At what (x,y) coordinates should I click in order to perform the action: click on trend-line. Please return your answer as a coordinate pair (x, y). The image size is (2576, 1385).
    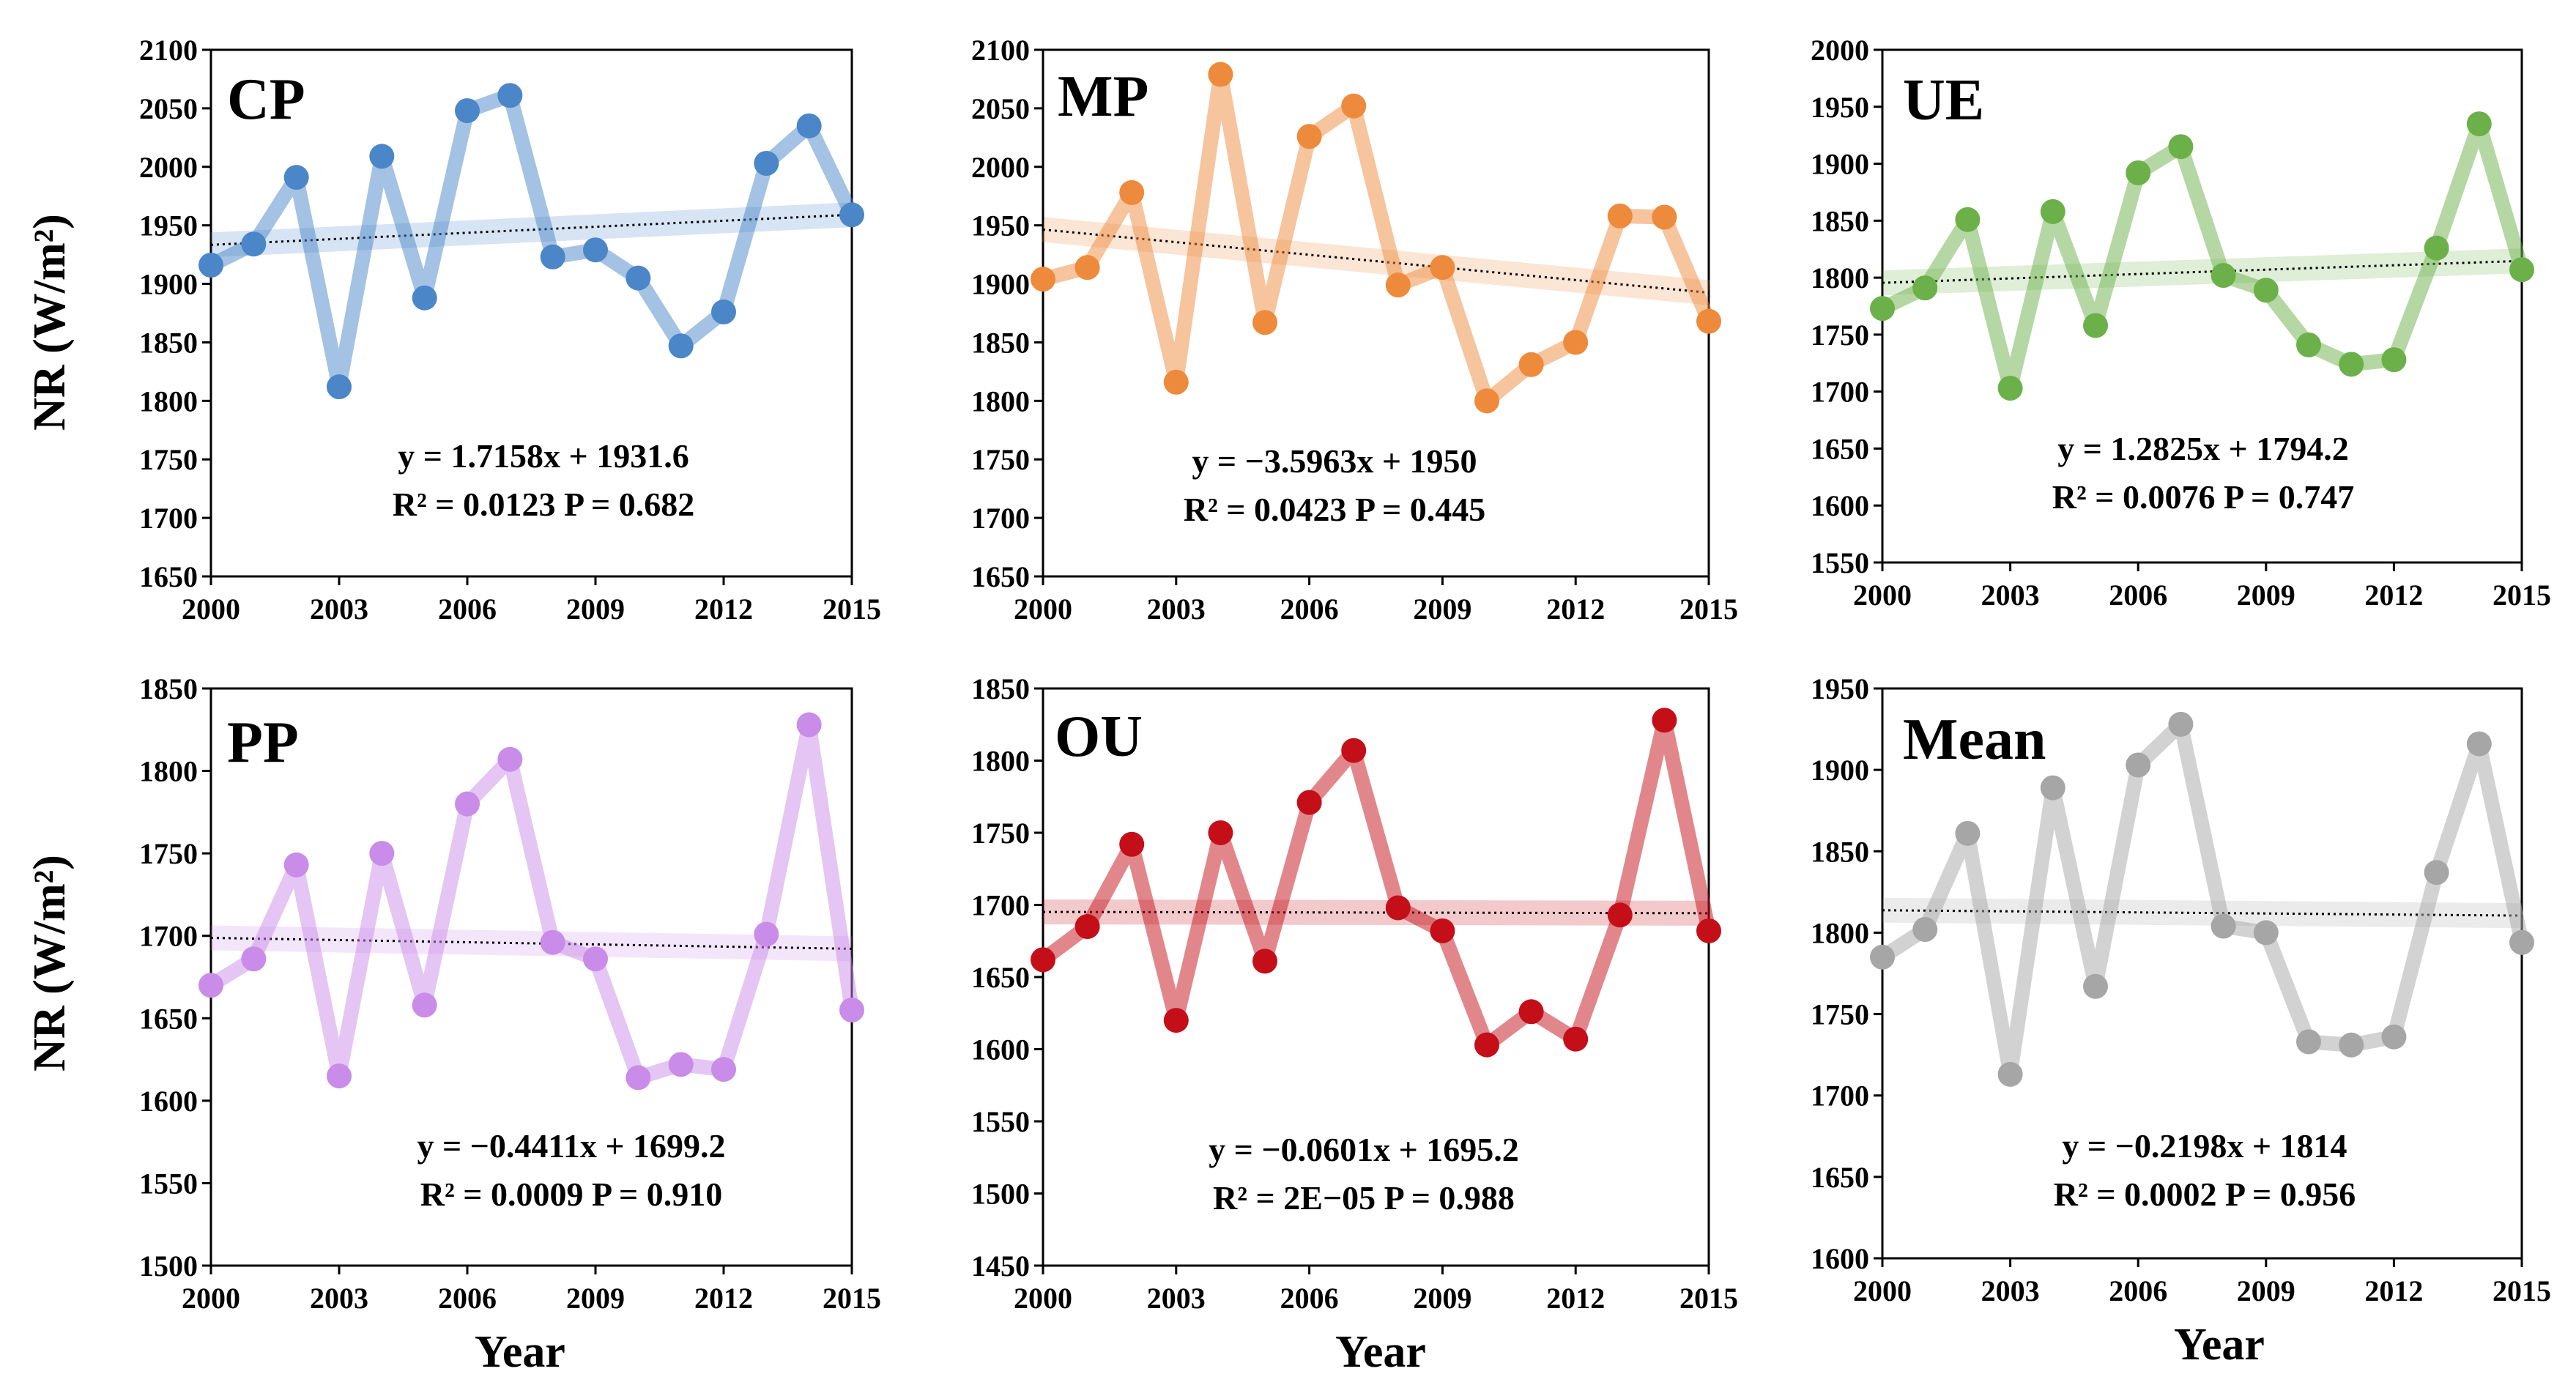
    Looking at the image, I should click on (2202, 913).